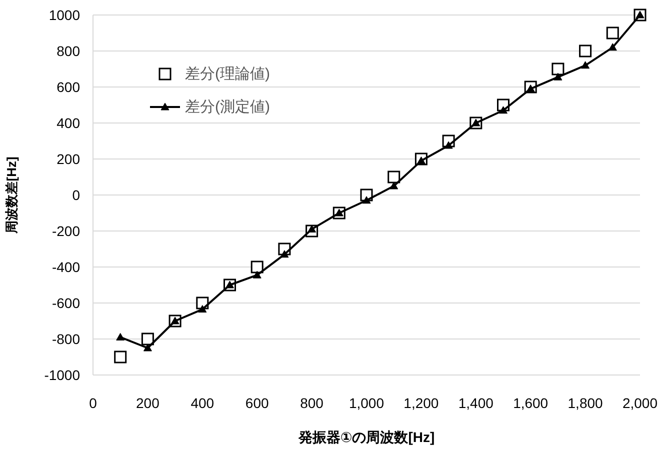 This screenshot has width=668, height=463. Describe the element at coordinates (476, 403) in the screenshot. I see `x-tick-label: 1,400` at that location.